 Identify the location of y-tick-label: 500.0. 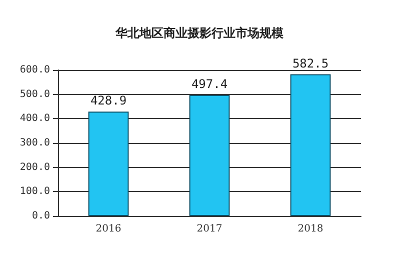
(35, 94).